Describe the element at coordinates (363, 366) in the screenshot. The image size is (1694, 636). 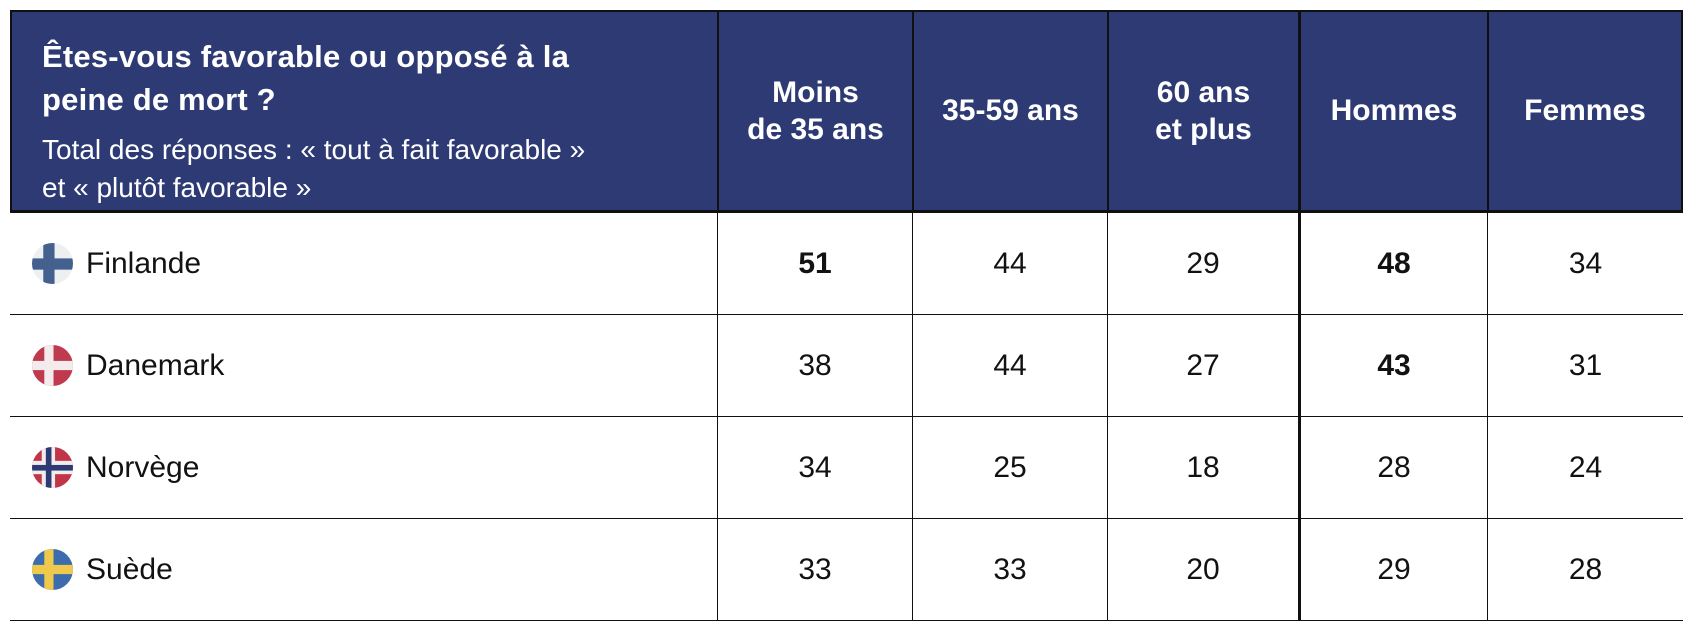
I see `country-cell-denmark: Danemark` at that location.